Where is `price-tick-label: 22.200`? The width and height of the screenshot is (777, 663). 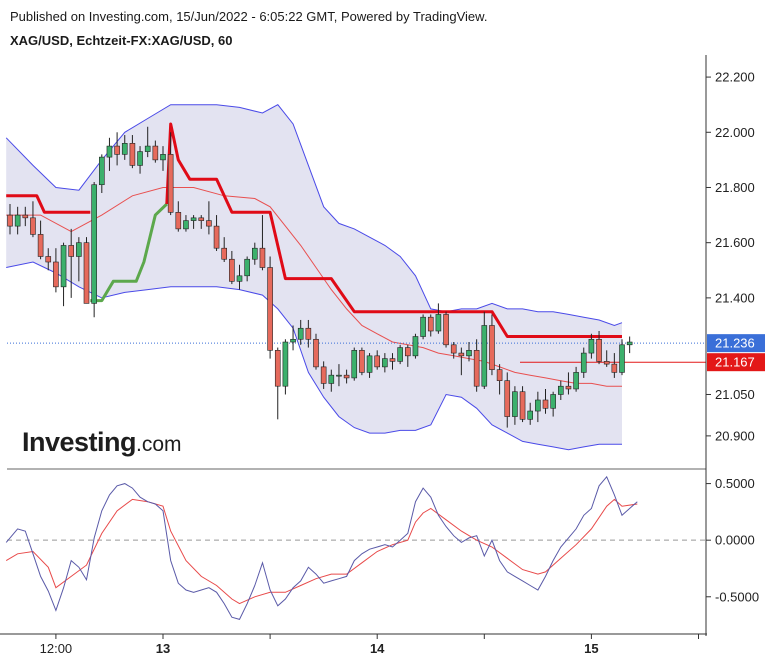 price-tick-label: 22.200 is located at coordinates (735, 77).